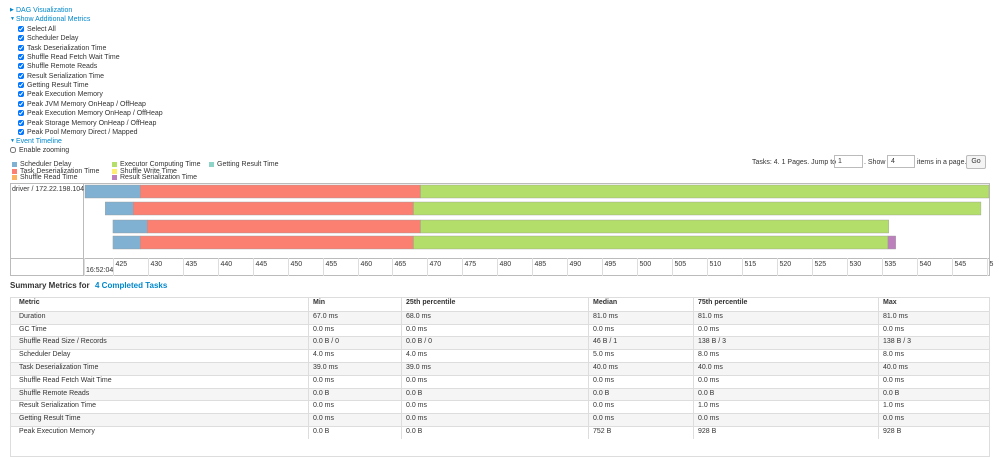  I want to click on column-header: Metric, so click(29, 302).